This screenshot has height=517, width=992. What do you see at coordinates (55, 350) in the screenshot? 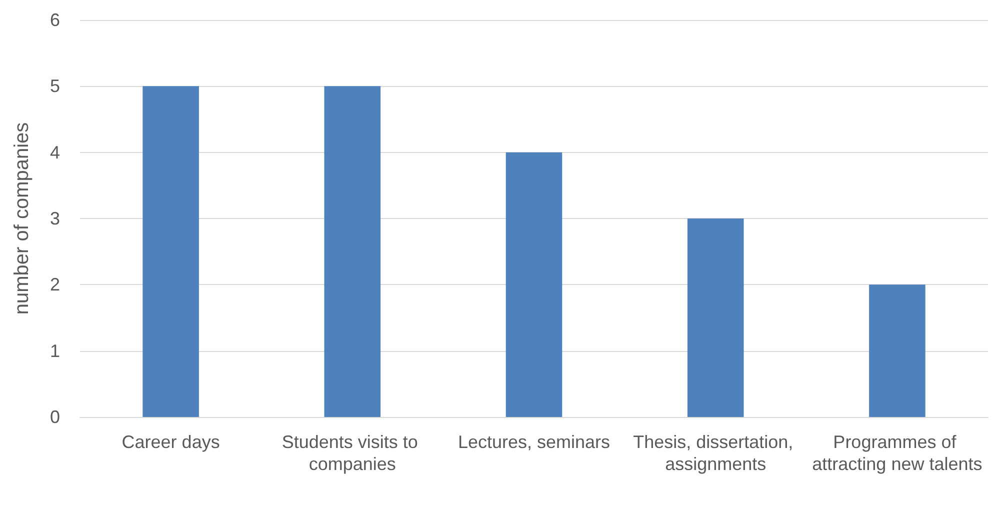
I see `y-tick-label: 1` at bounding box center [55, 350].